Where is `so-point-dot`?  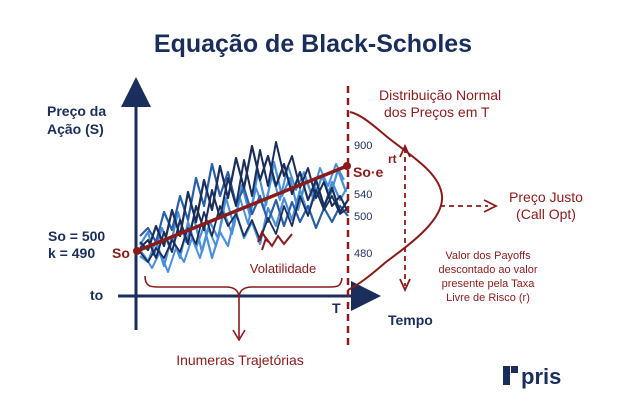
so-point-dot is located at coordinates (137, 251).